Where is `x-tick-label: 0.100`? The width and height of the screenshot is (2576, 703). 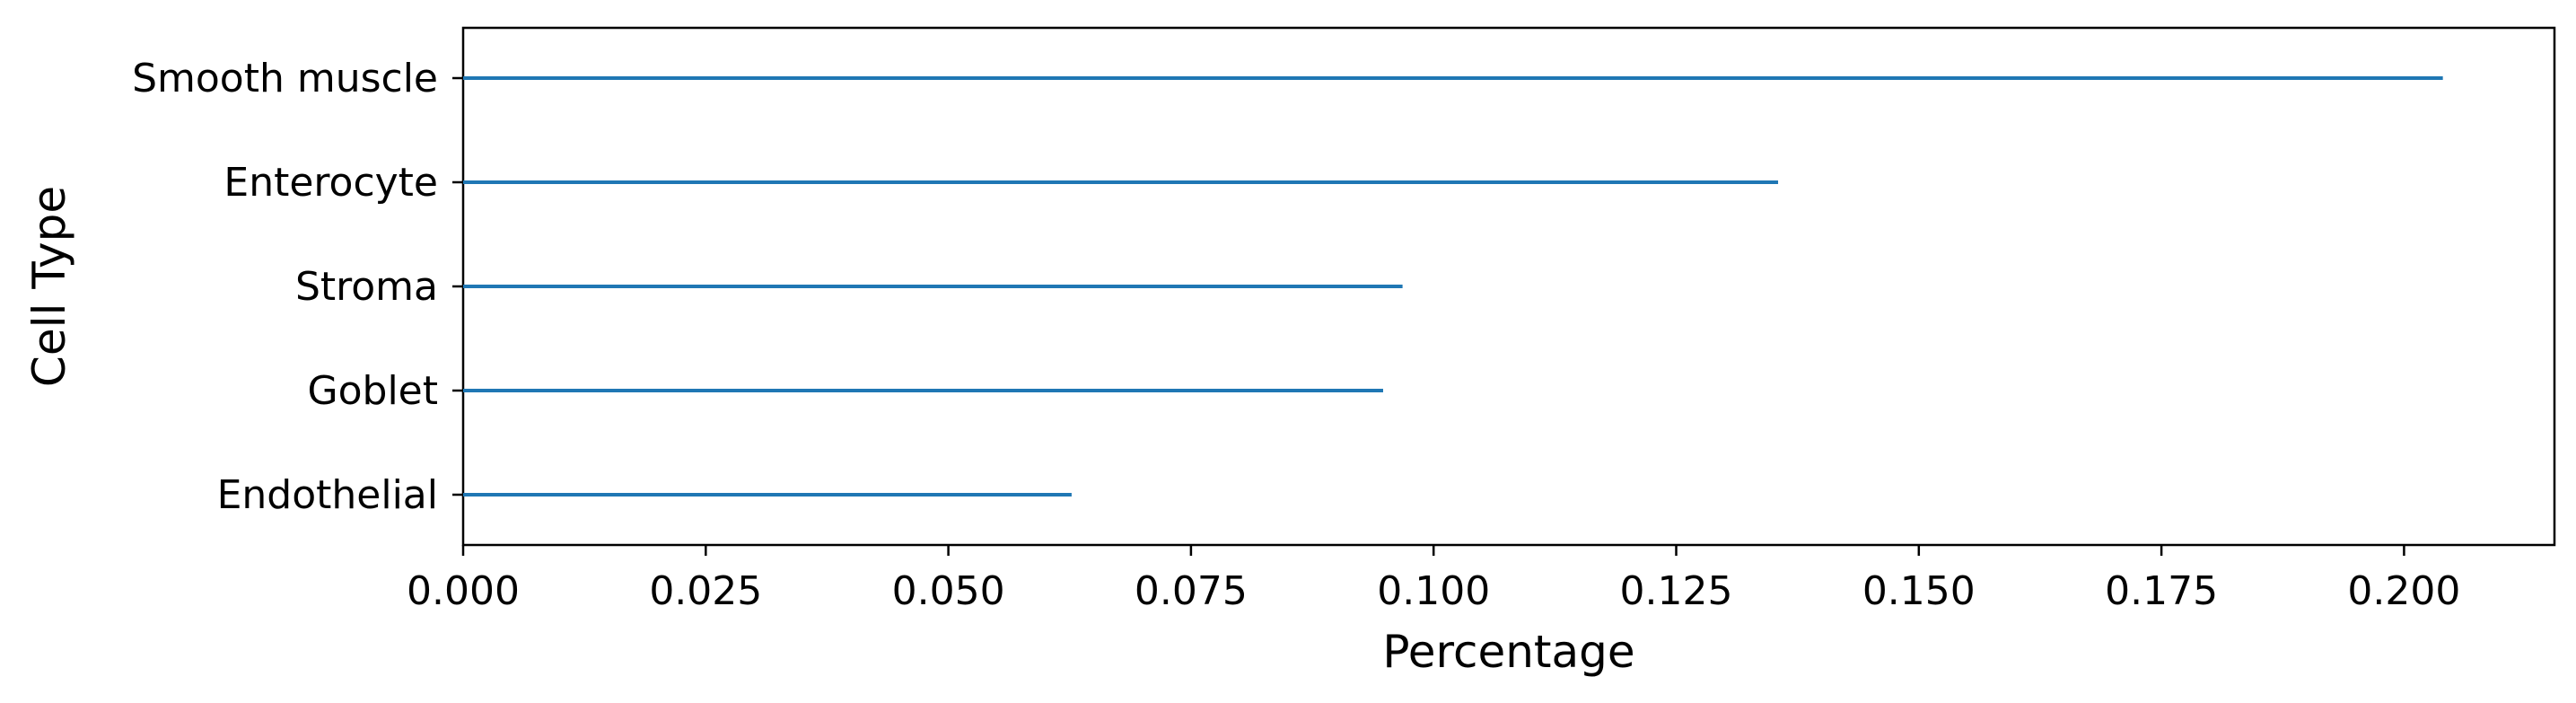 x-tick-label: 0.100 is located at coordinates (1433, 591).